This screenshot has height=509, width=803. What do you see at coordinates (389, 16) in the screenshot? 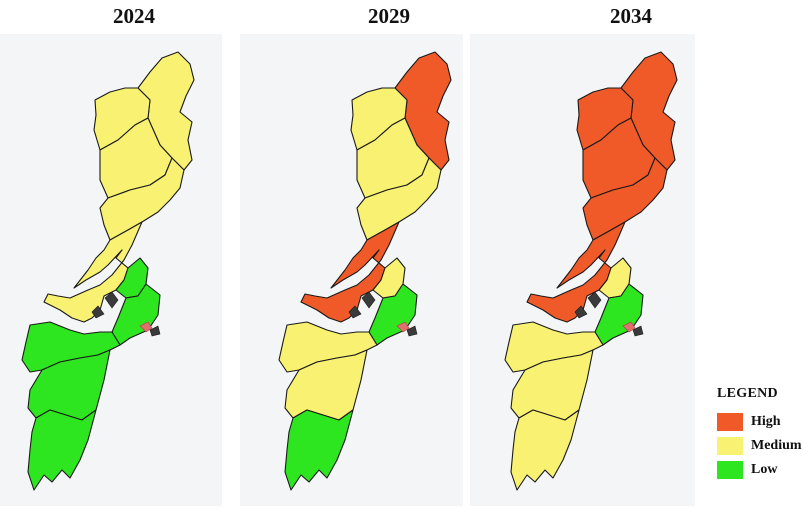
I see `panel-title-2029: 2029` at bounding box center [389, 16].